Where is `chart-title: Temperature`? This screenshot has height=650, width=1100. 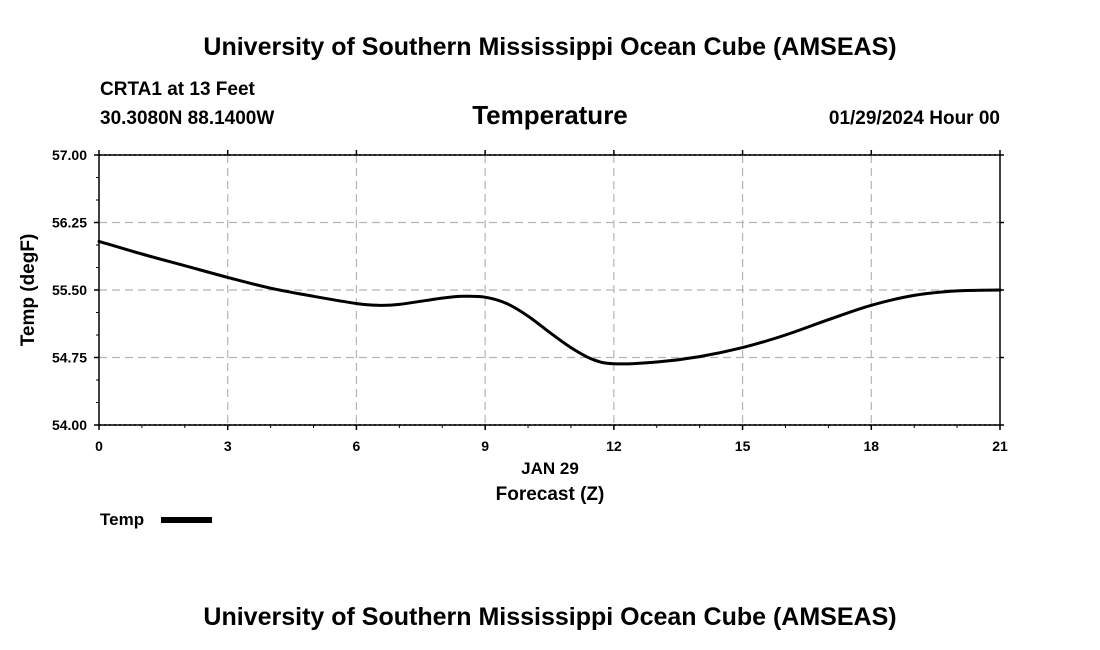 chart-title: Temperature is located at coordinates (550, 115).